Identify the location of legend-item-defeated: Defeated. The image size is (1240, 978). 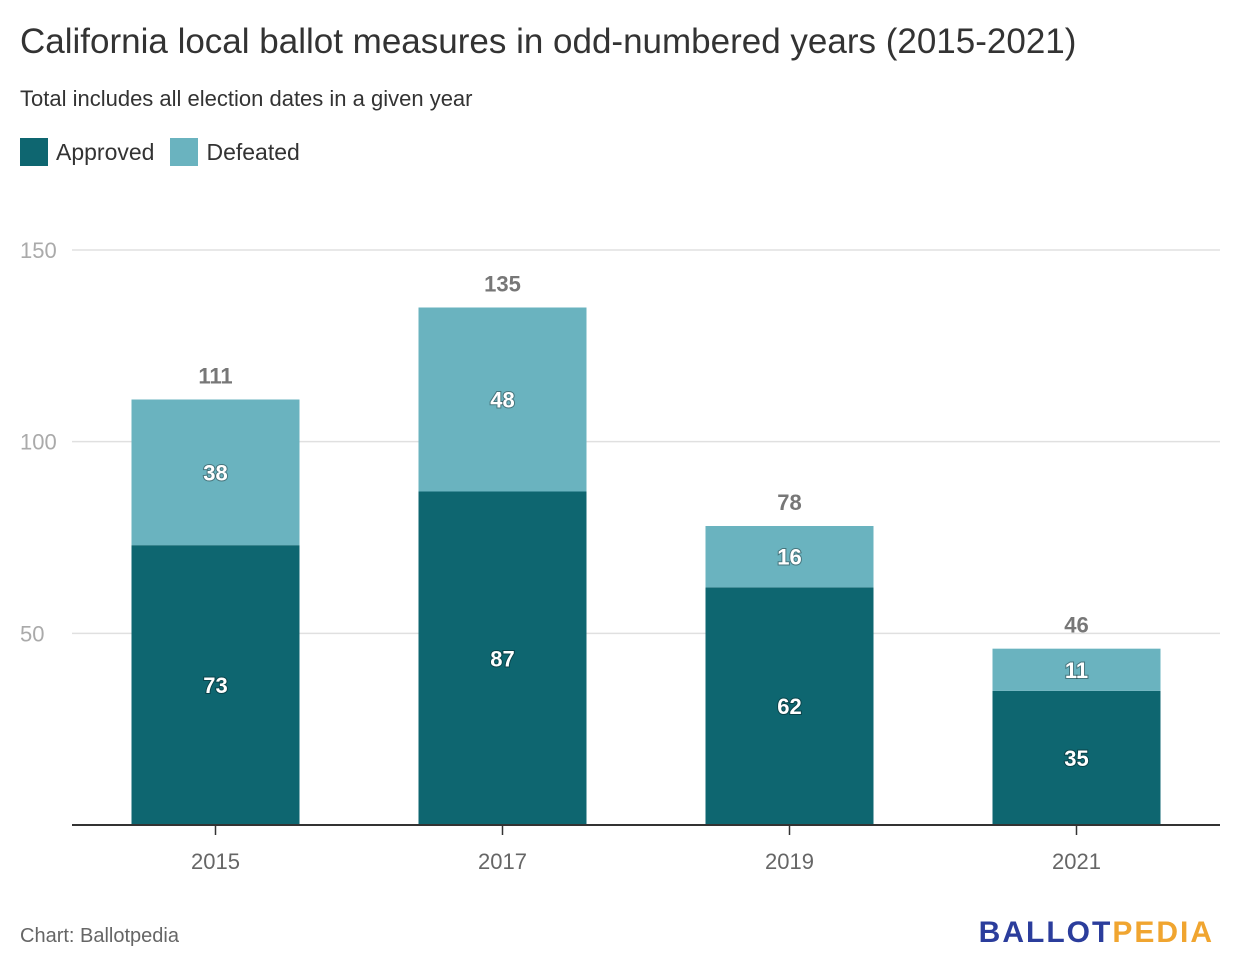
(235, 152).